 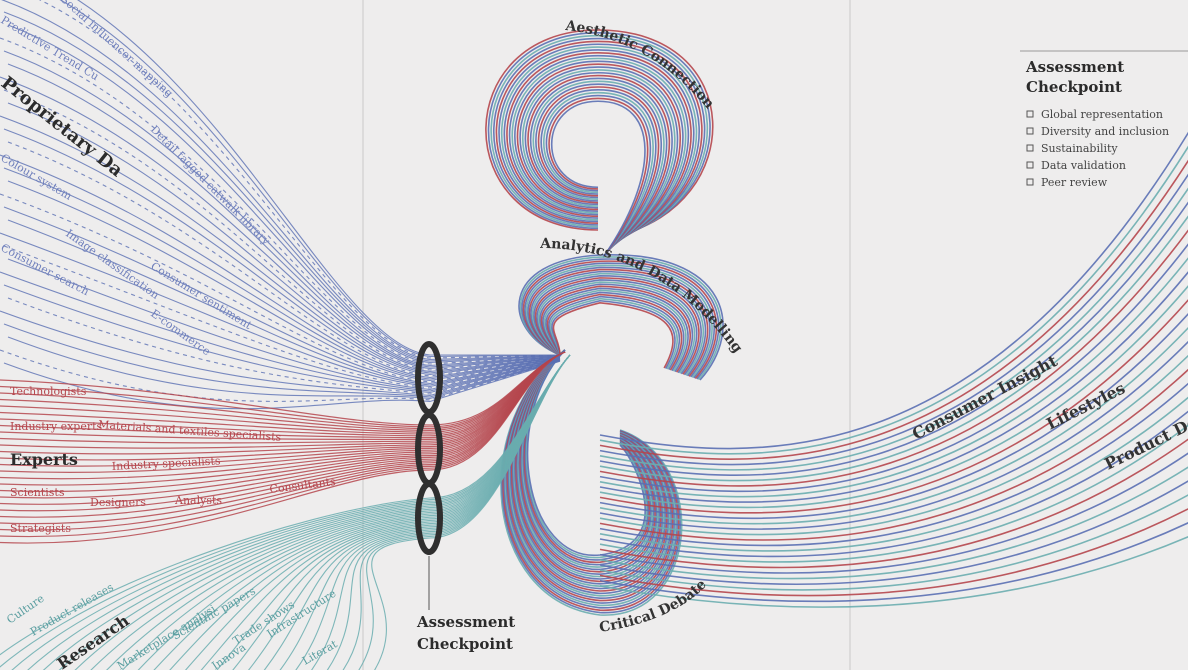 What do you see at coordinates (1102, 114) in the screenshot?
I see `panel-item: Global representation` at bounding box center [1102, 114].